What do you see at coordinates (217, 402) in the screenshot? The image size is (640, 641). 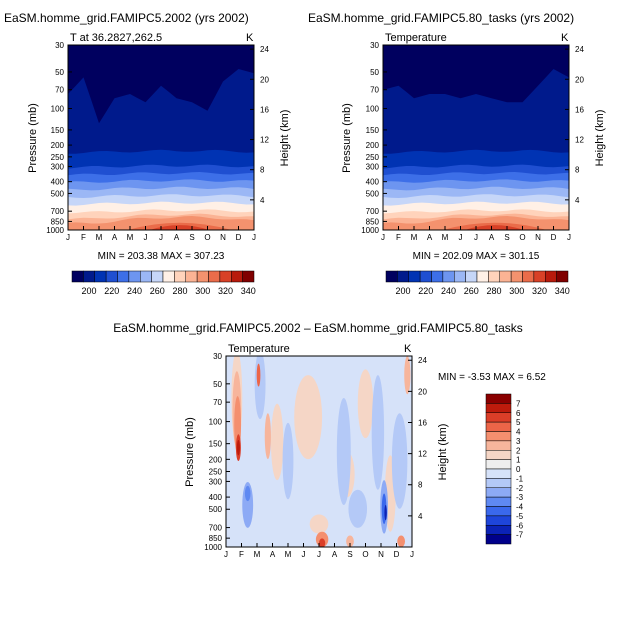 I see `y-tick-label: 70` at bounding box center [217, 402].